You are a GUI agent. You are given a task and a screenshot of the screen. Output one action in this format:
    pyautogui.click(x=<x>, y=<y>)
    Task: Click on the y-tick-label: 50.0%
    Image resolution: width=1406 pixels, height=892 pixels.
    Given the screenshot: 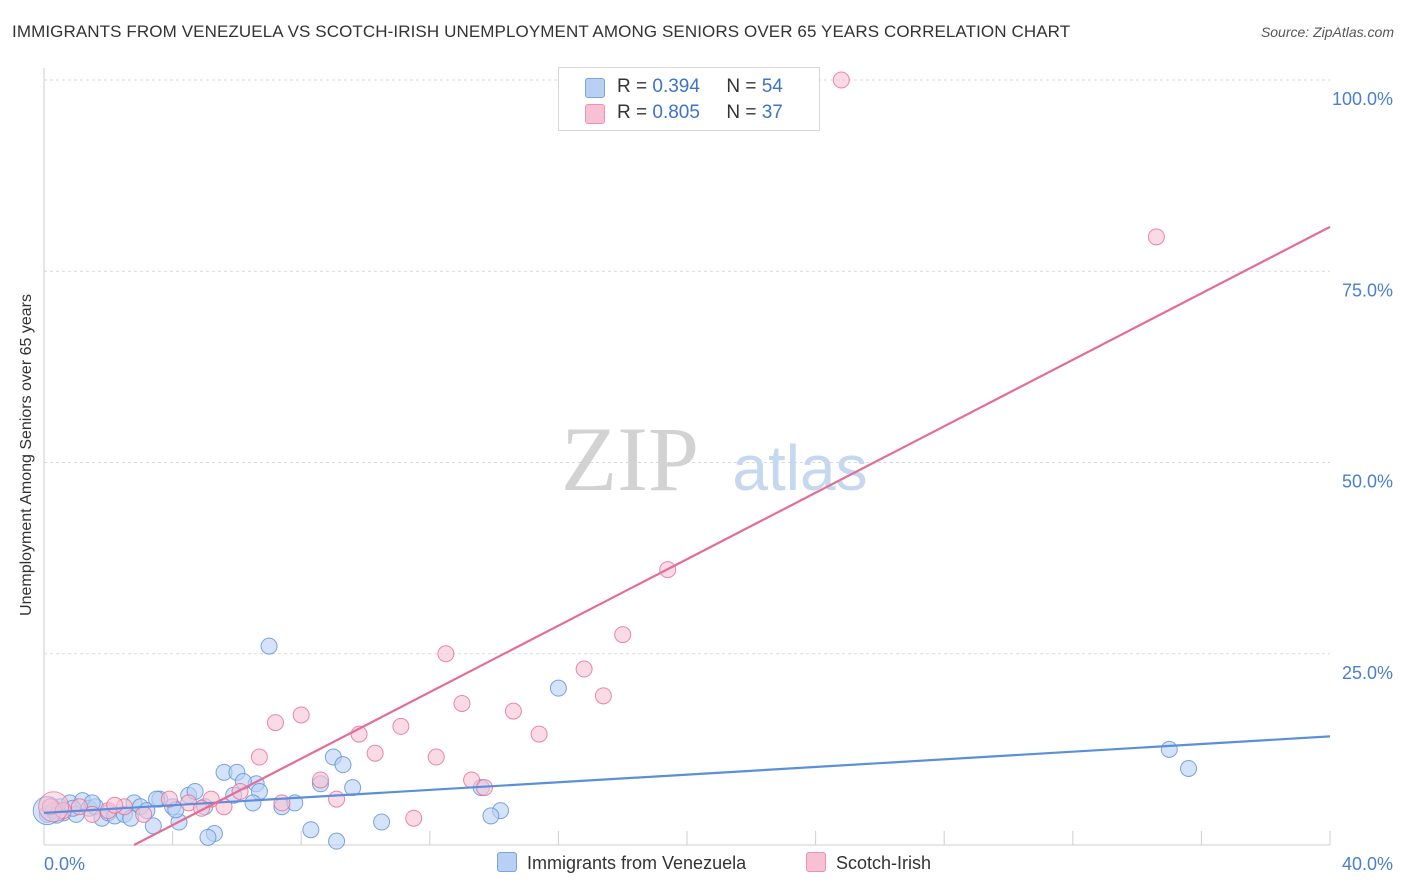 What is the action you would take?
    pyautogui.click(x=1367, y=482)
    